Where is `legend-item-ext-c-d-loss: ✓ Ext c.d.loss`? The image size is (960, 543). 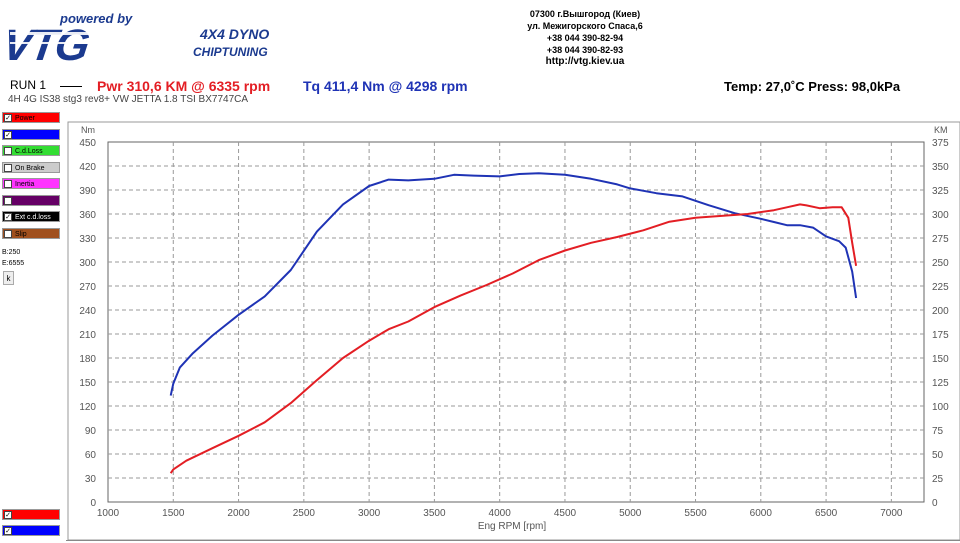 legend-item-ext-c-d-loss: ✓ Ext c.d.loss is located at coordinates (31, 216).